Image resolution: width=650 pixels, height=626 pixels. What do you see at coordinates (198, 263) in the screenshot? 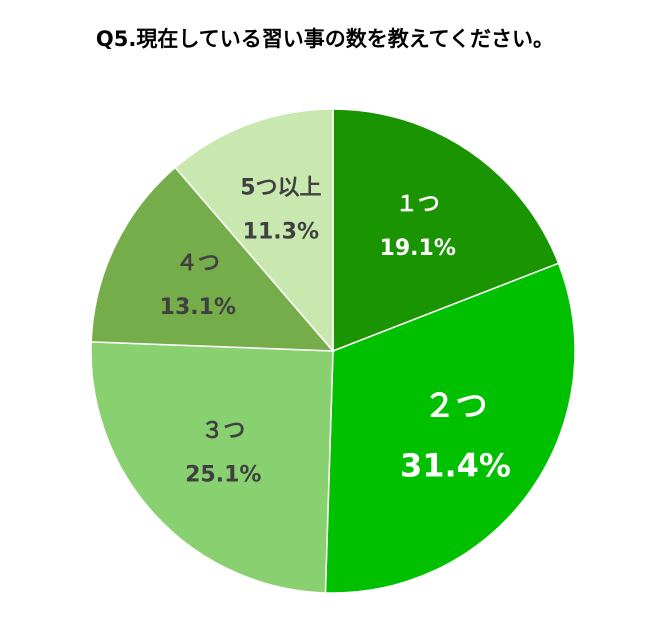
I see `slice-label: ４つ` at bounding box center [198, 263].